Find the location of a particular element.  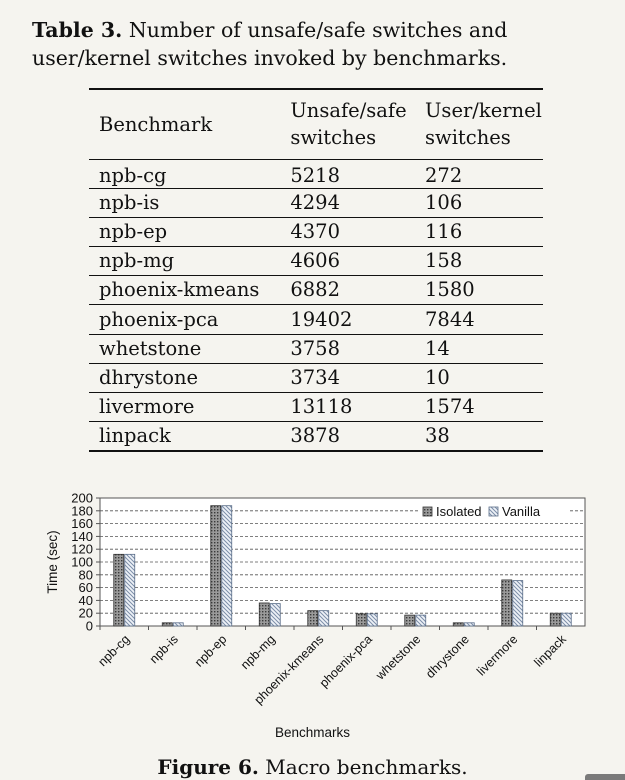

header-user-kernel: User/kernel switches is located at coordinates (479, 124).